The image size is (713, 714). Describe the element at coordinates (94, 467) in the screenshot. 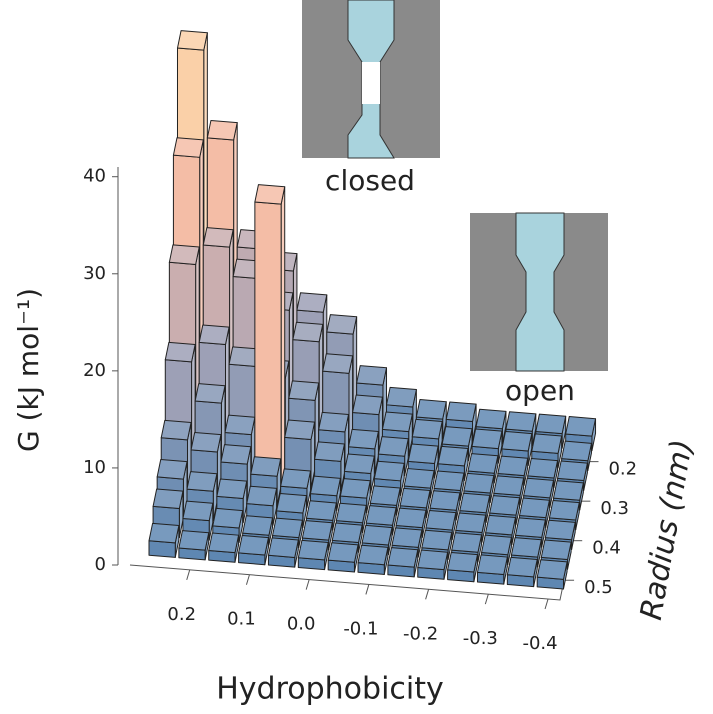

I see `z-tick-label: 10` at that location.